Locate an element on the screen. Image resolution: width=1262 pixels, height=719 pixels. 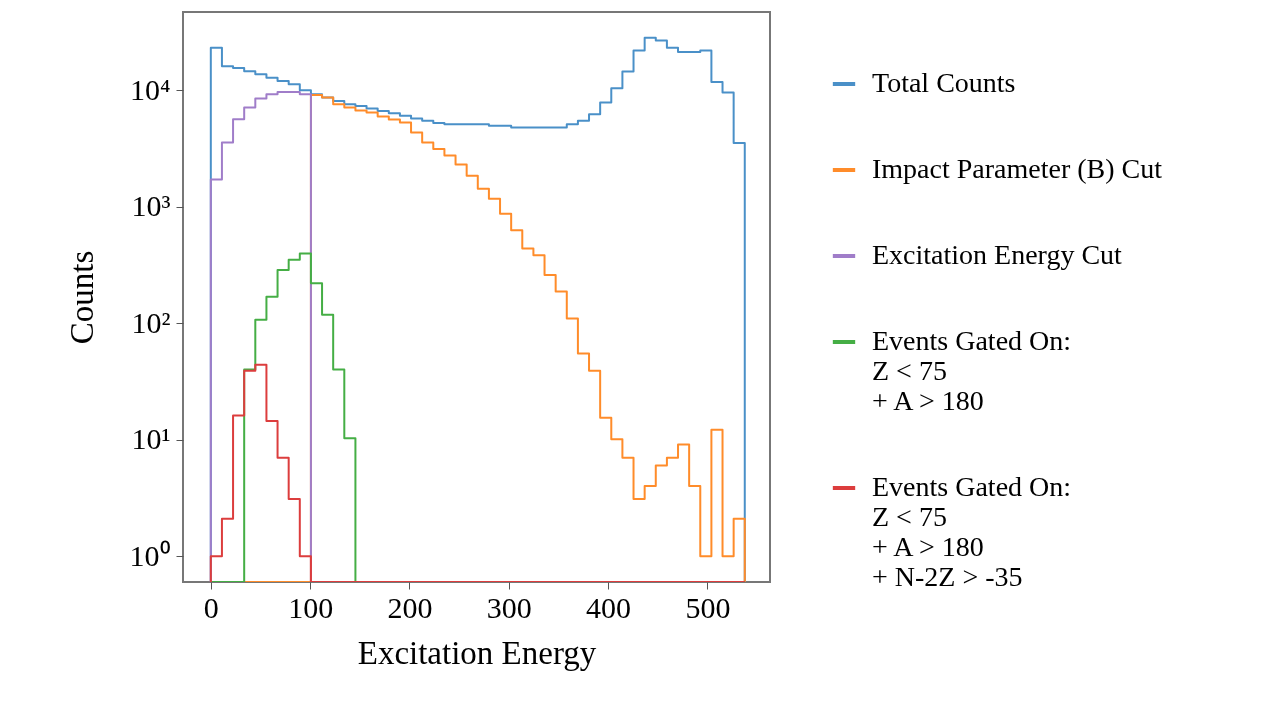
legend-label: Impact Parameter (B) Cut is located at coordinates (1017, 168).